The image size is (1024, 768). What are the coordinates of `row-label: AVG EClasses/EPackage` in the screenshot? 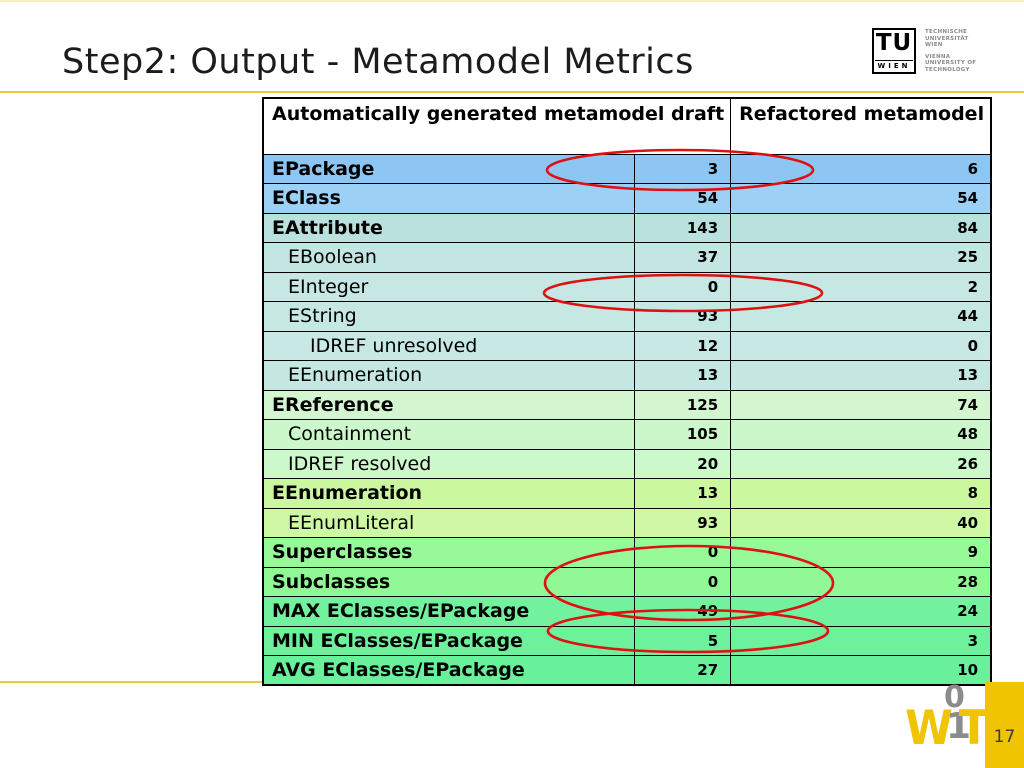 It's located at (449, 670).